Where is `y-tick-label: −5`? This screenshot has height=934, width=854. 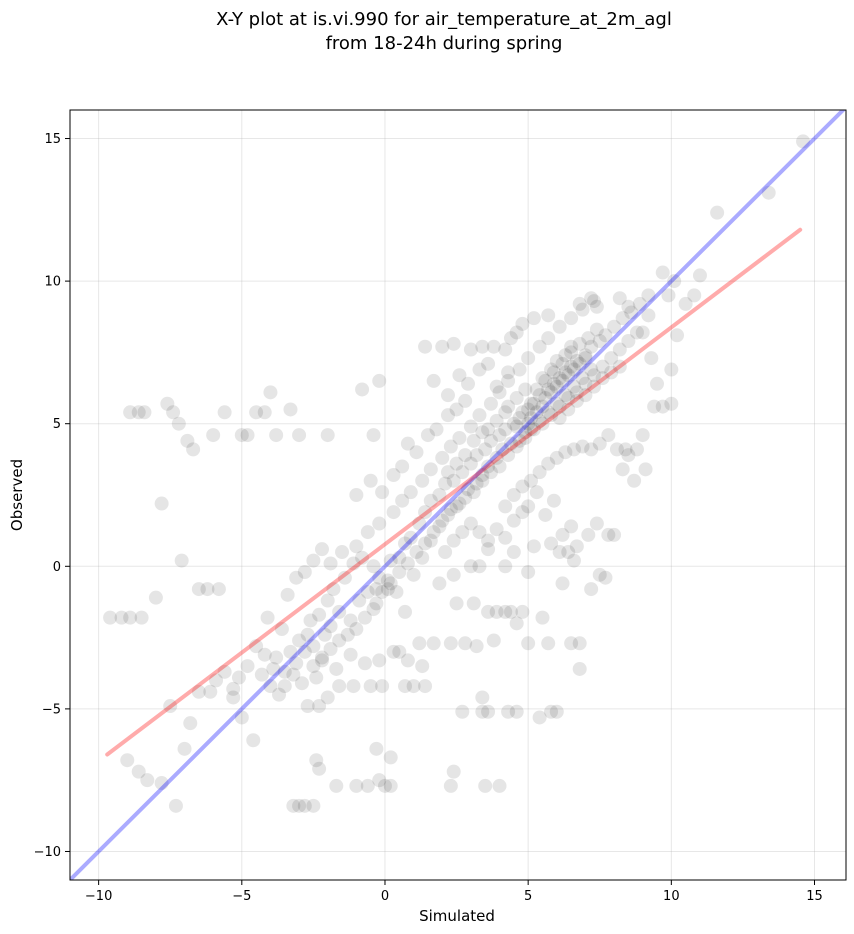 y-tick-label: −5 is located at coordinates (51, 709).